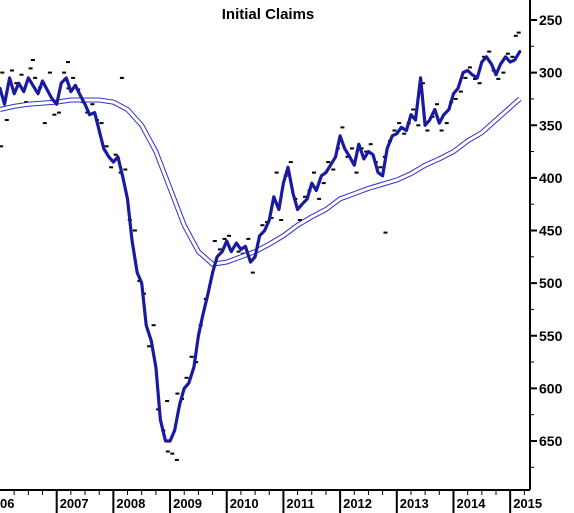  Describe the element at coordinates (271, 501) in the screenshot. I see `x-axis: 06 2007 2008 2009 2010 2011 2012 2013 2014 2015` at that location.